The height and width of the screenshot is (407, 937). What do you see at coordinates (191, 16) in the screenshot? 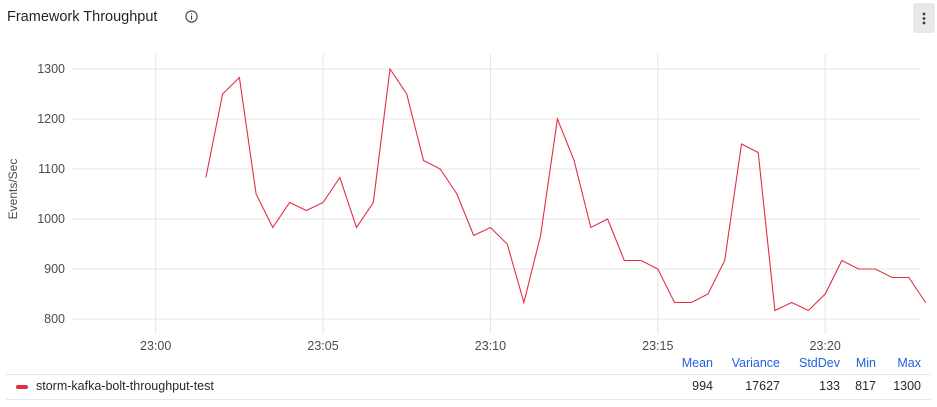
I see `info-circle-icon` at bounding box center [191, 16].